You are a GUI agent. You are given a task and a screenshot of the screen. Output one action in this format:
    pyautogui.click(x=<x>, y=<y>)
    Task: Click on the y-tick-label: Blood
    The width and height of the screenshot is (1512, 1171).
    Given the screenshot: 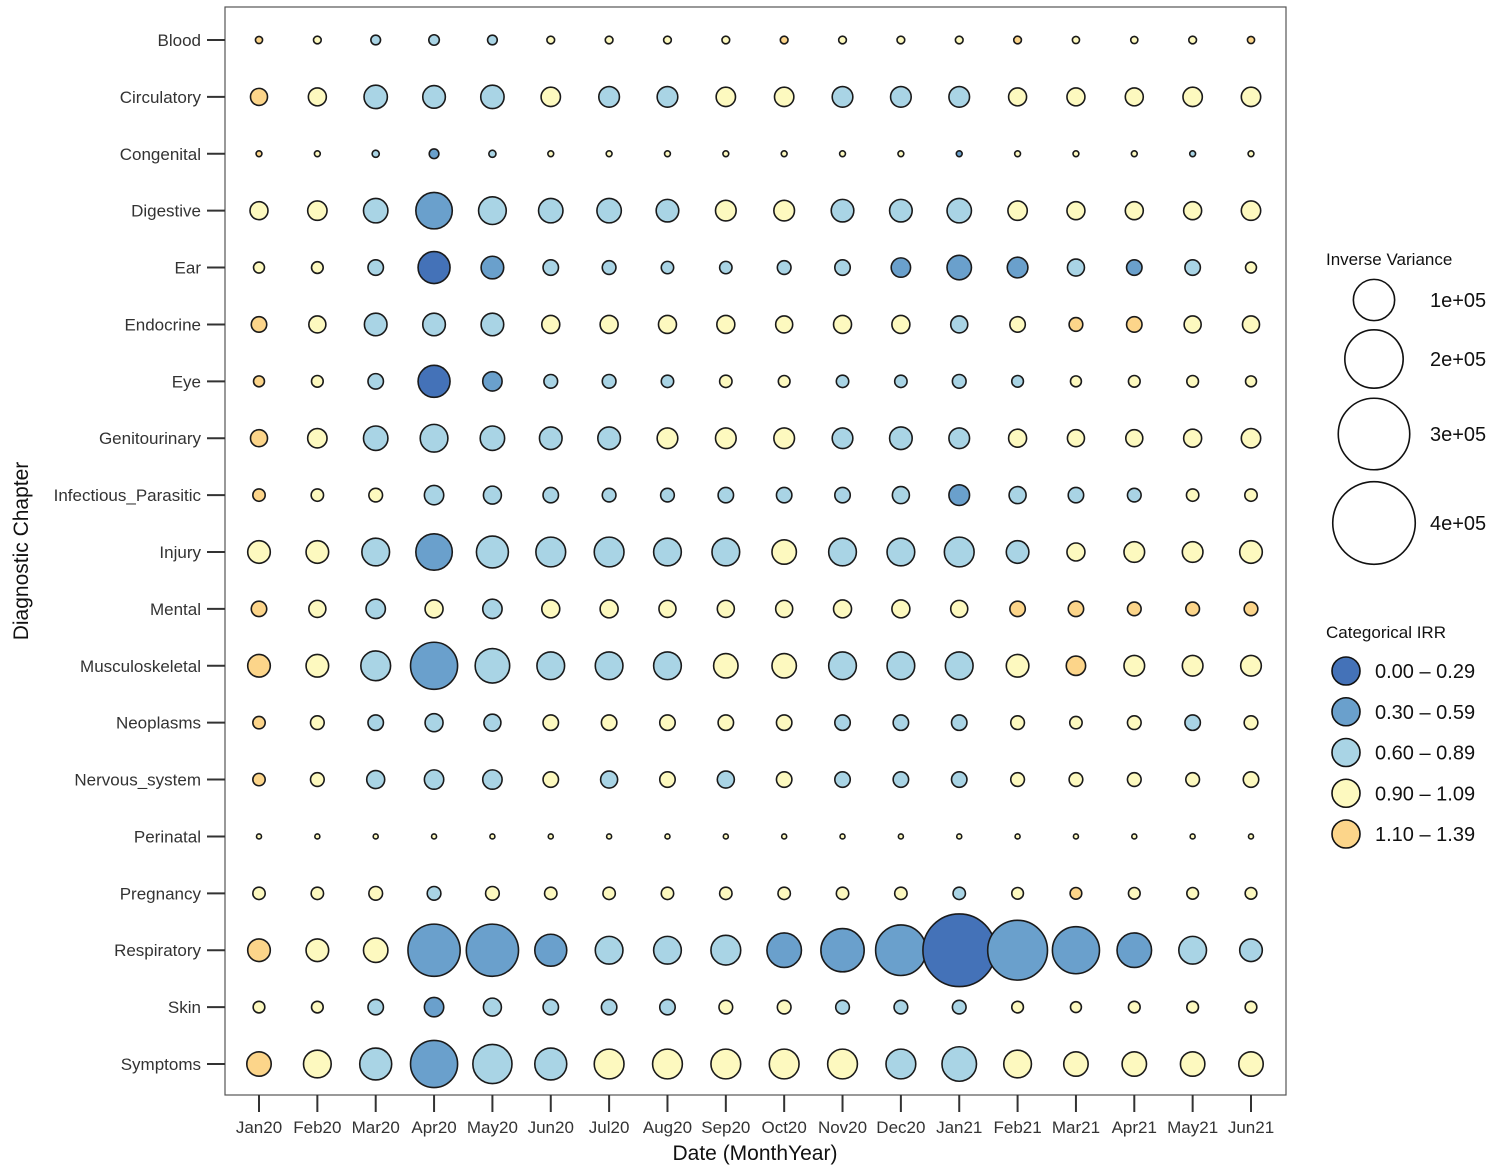 What is the action you would take?
    pyautogui.click(x=179, y=40)
    